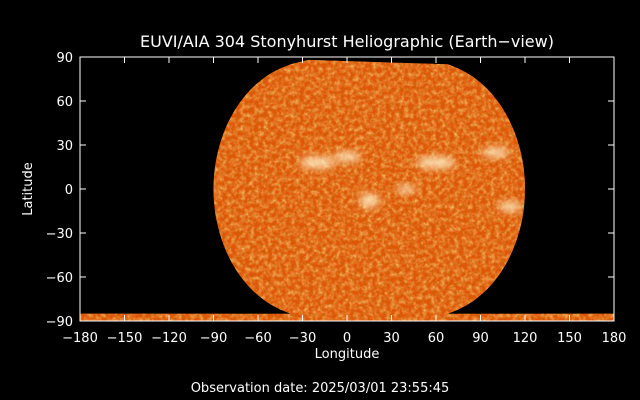 The height and width of the screenshot is (400, 640). What do you see at coordinates (436, 338) in the screenshot?
I see `x-tick-label: 60` at bounding box center [436, 338].